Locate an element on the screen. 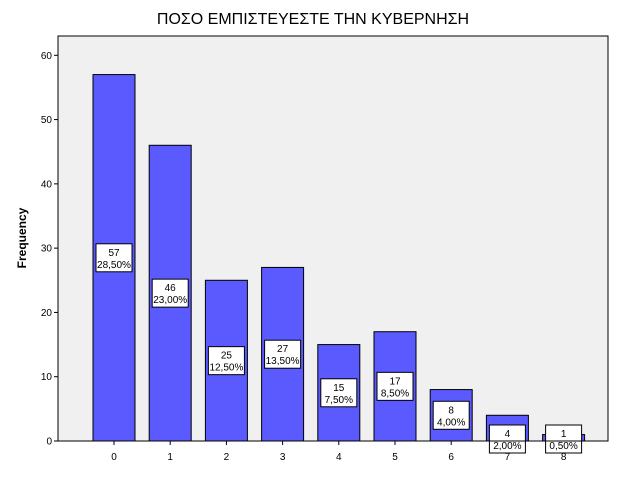 The width and height of the screenshot is (626, 501). y-tick-label: 20 is located at coordinates (47, 313).